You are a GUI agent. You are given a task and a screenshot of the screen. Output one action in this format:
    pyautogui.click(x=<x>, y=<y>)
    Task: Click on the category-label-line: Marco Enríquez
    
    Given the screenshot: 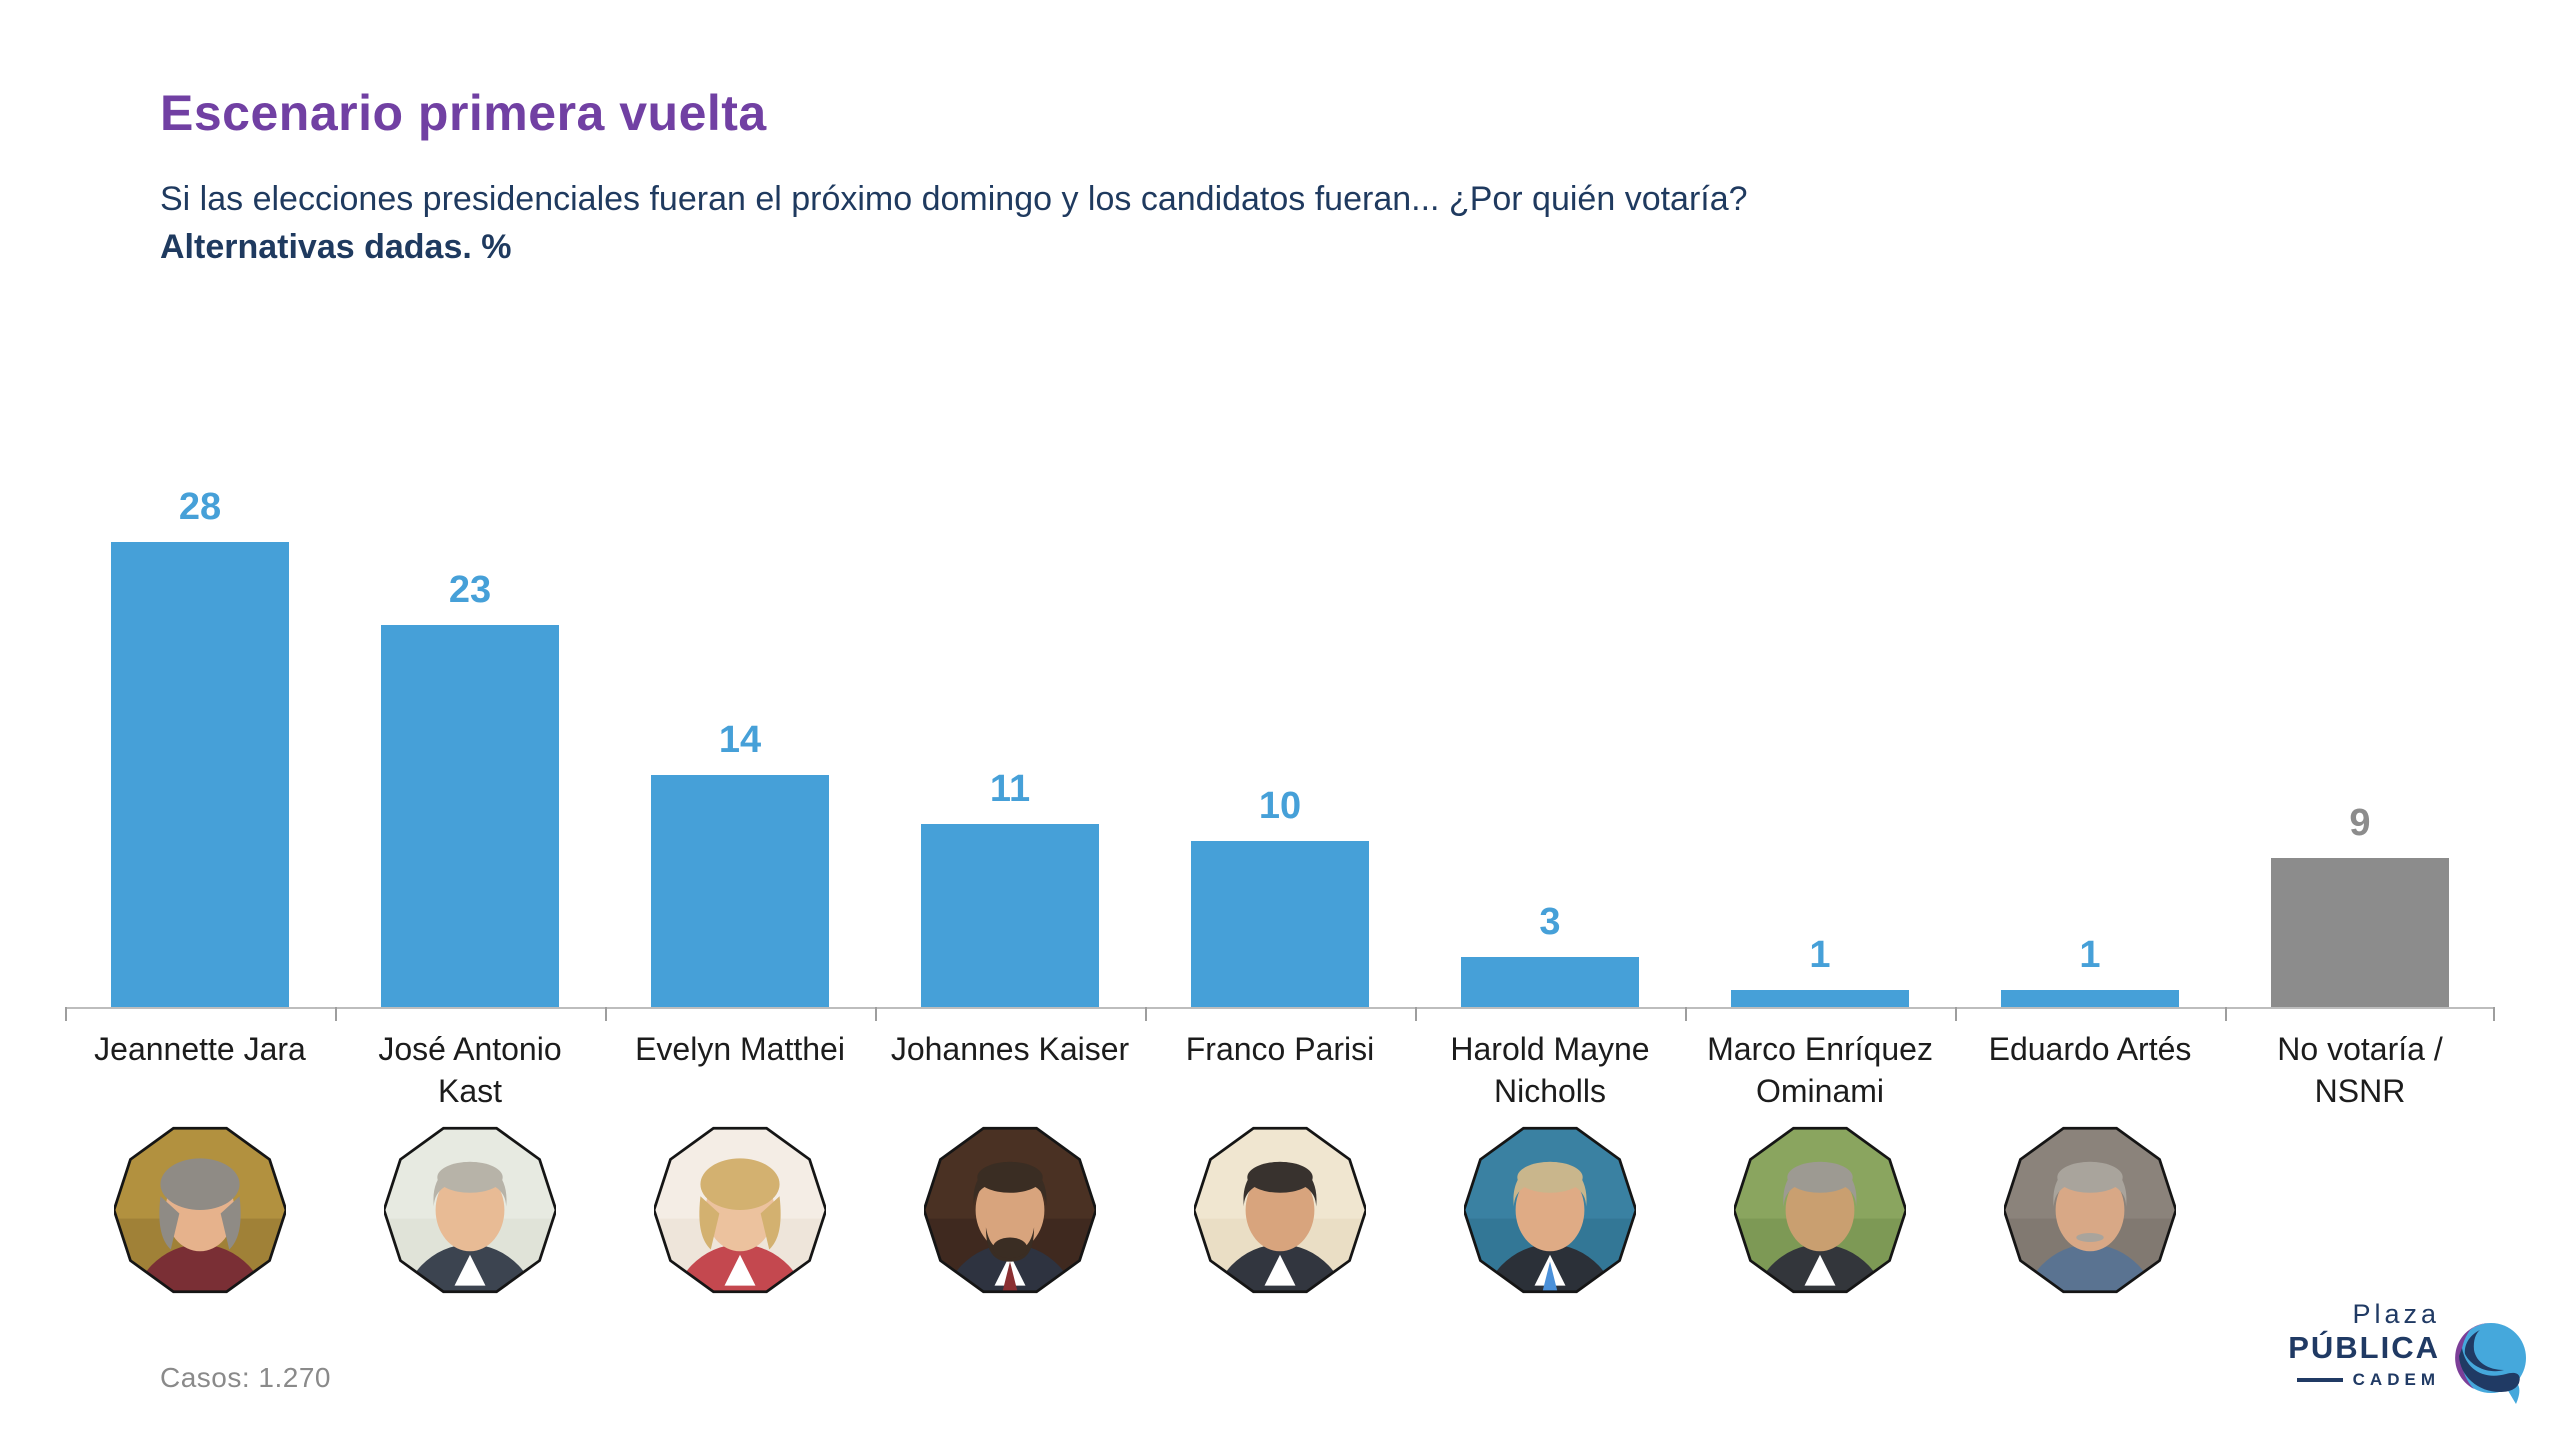 What is the action you would take?
    pyautogui.click(x=1820, y=1049)
    